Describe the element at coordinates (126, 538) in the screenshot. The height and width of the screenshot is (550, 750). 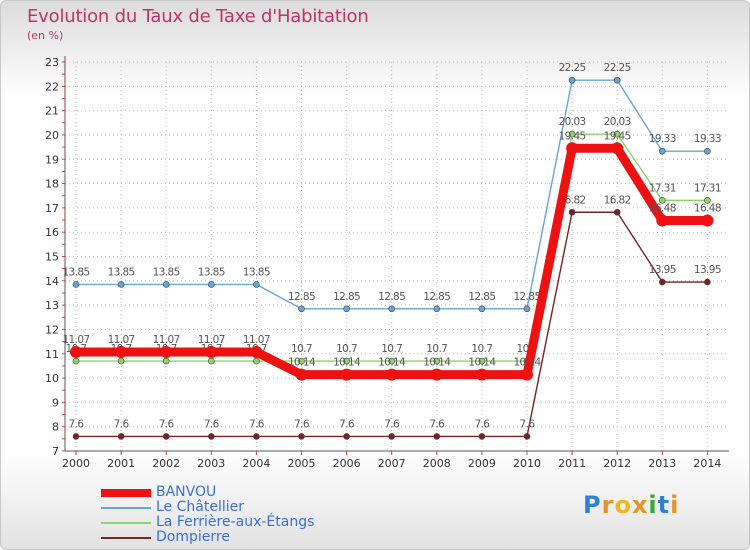
I see `legend-swatch-dompierre` at that location.